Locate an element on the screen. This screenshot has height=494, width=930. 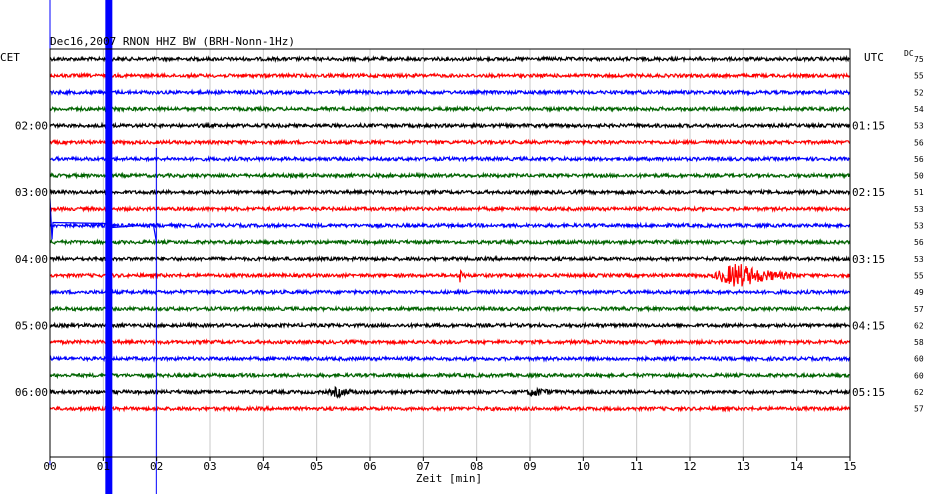
x-tick-label: 06 is located at coordinates (369, 466).